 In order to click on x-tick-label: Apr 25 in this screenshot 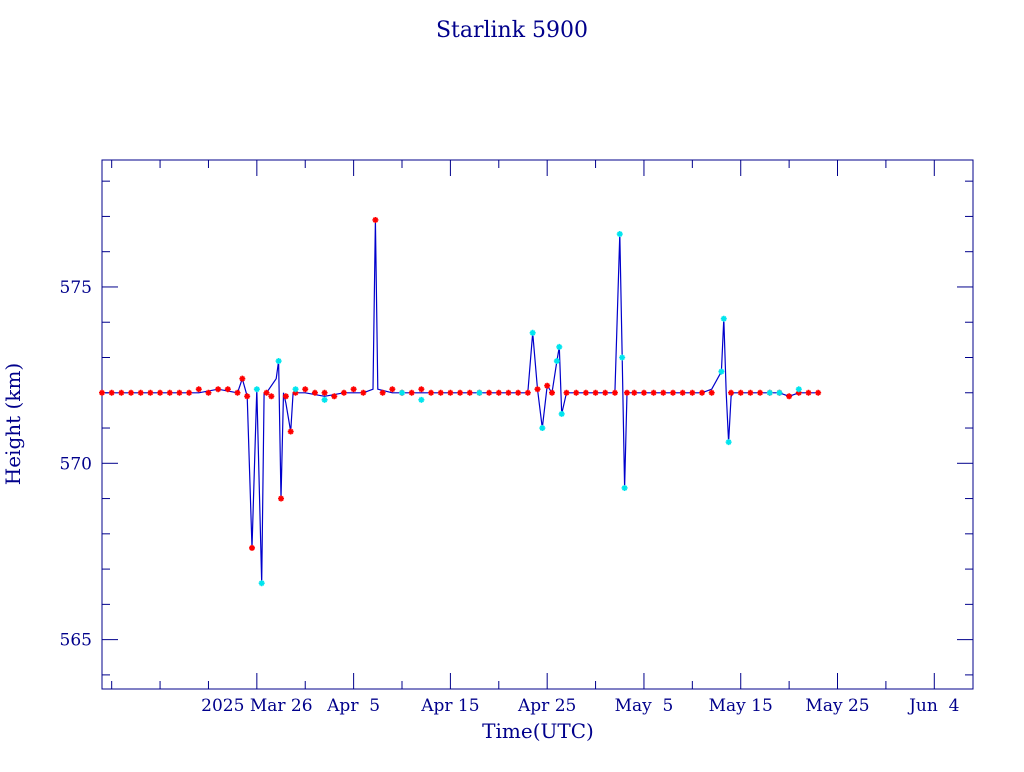, I will do `click(546, 706)`.